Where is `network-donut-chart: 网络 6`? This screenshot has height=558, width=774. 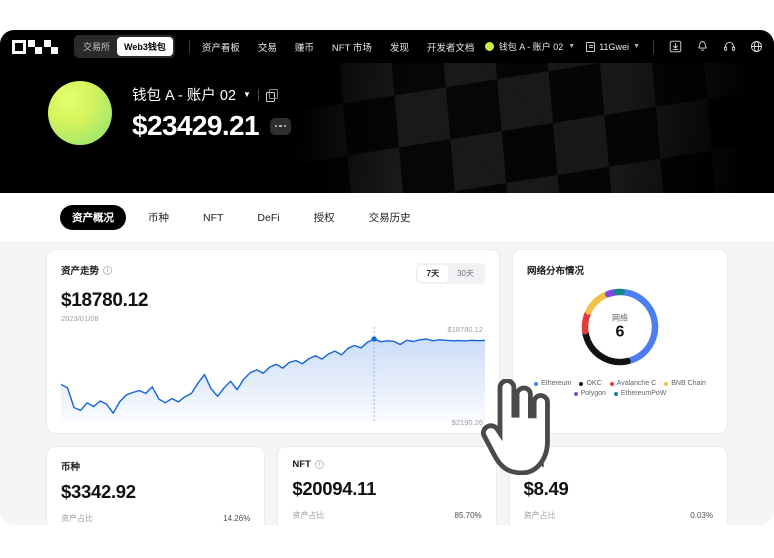 network-donut-chart: 网络 6 is located at coordinates (620, 327).